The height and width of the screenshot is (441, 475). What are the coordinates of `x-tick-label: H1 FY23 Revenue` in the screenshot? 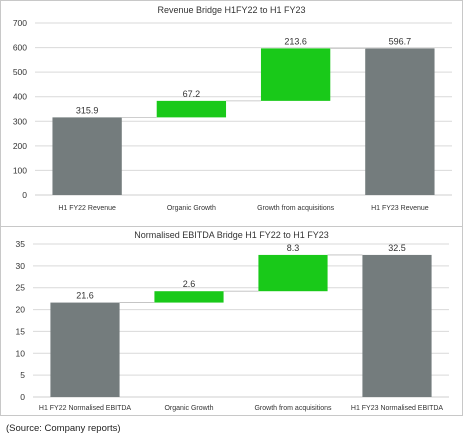 It's located at (400, 208).